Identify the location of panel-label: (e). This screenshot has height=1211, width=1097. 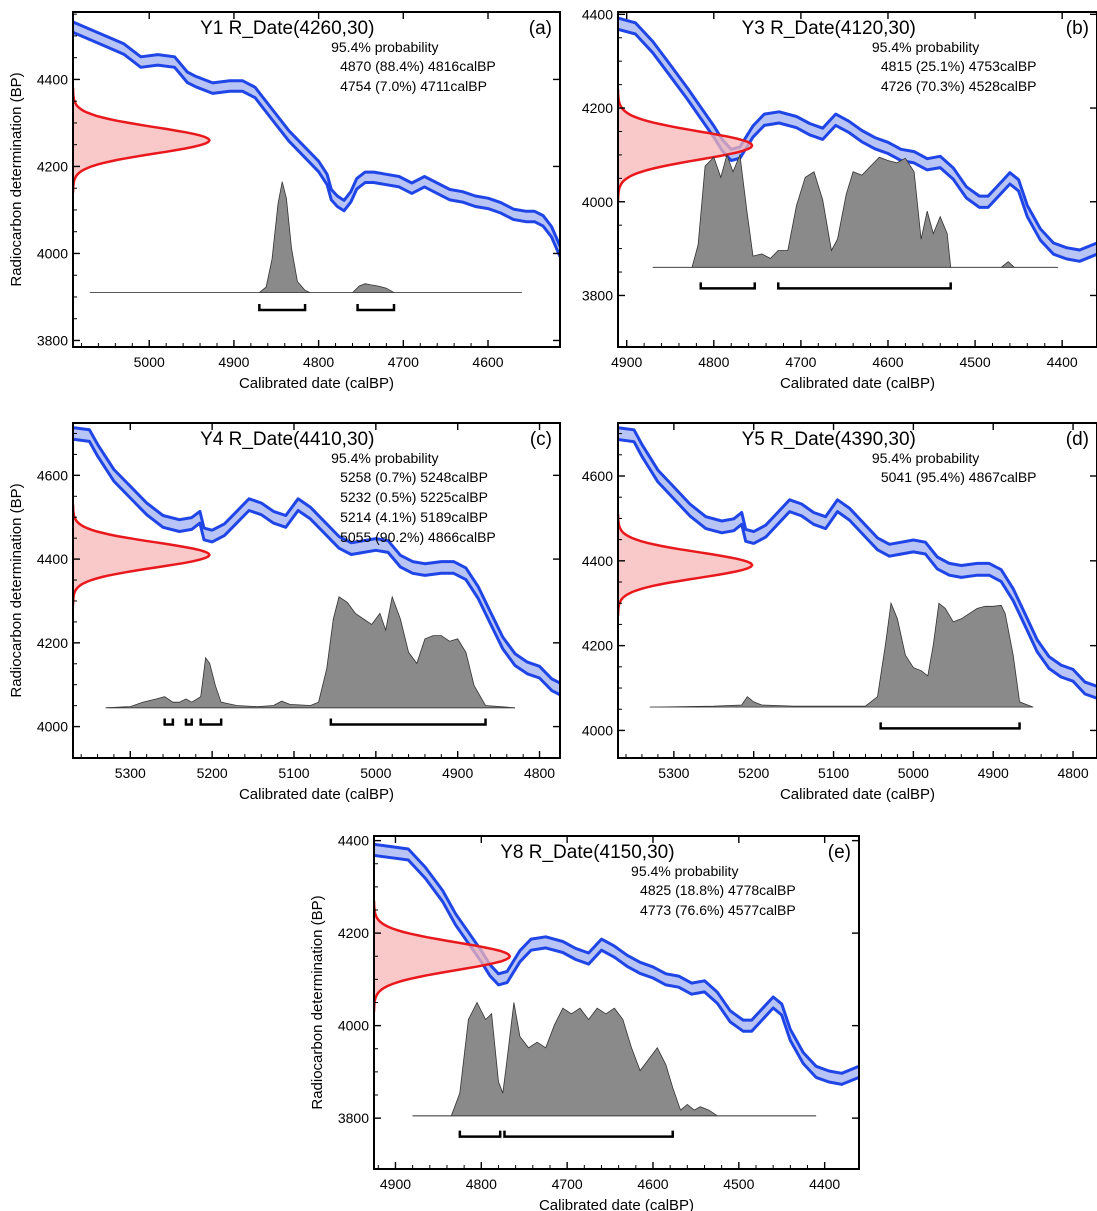
(839, 852).